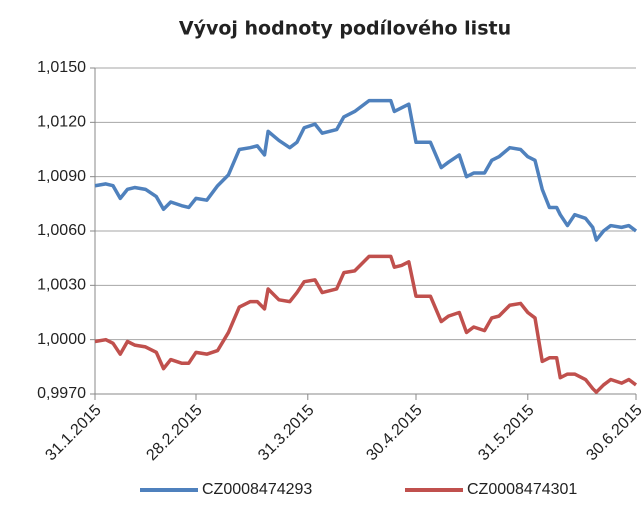 The height and width of the screenshot is (507, 642). I want to click on x-tick-label: 31.3.2015, so click(286, 433).